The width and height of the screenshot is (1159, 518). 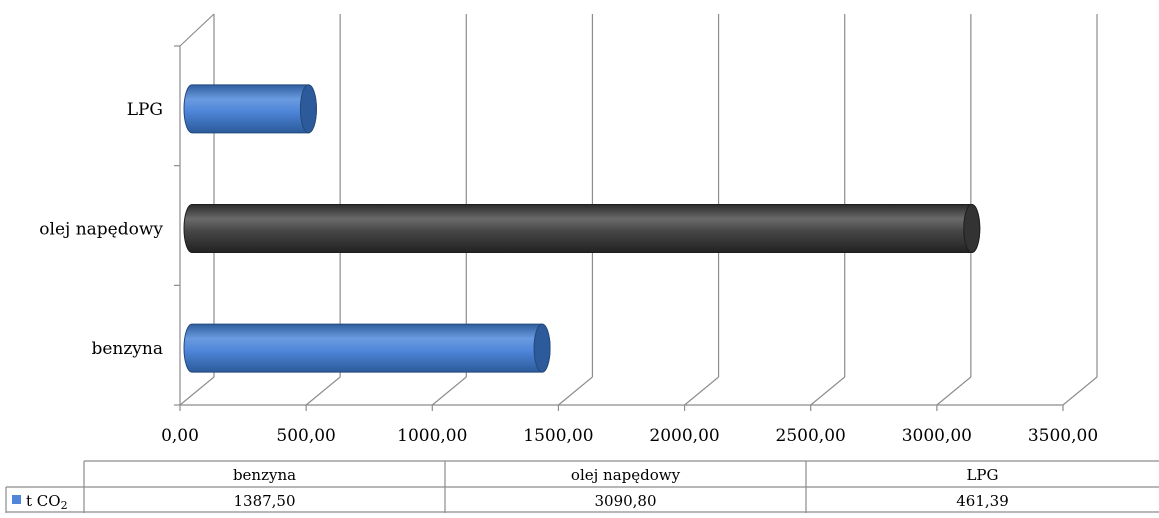 I want to click on table-value-cell: 3090,80, so click(x=625, y=501).